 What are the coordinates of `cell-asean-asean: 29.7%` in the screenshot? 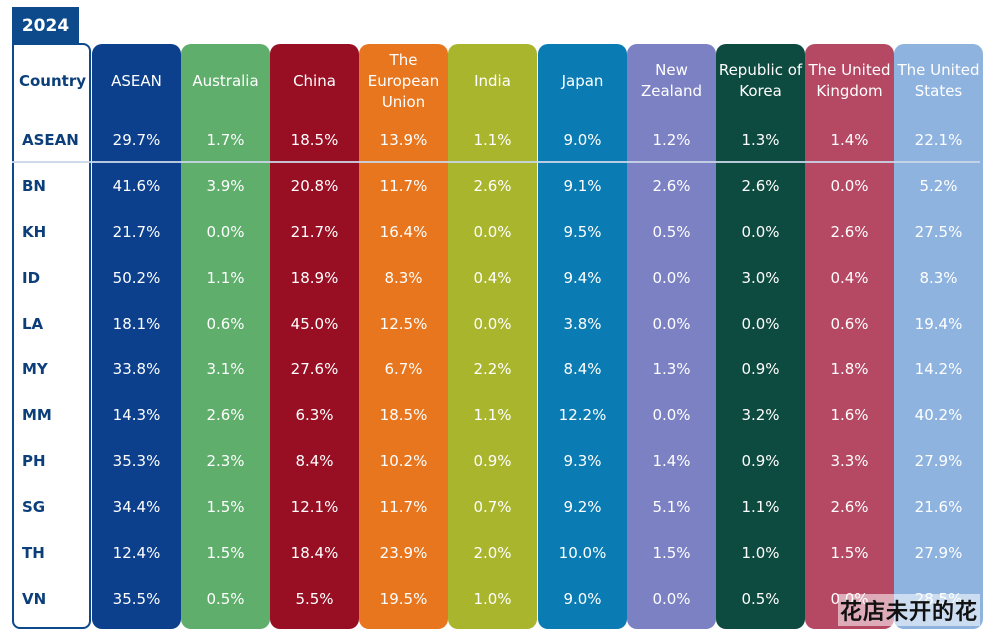 It's located at (136, 139).